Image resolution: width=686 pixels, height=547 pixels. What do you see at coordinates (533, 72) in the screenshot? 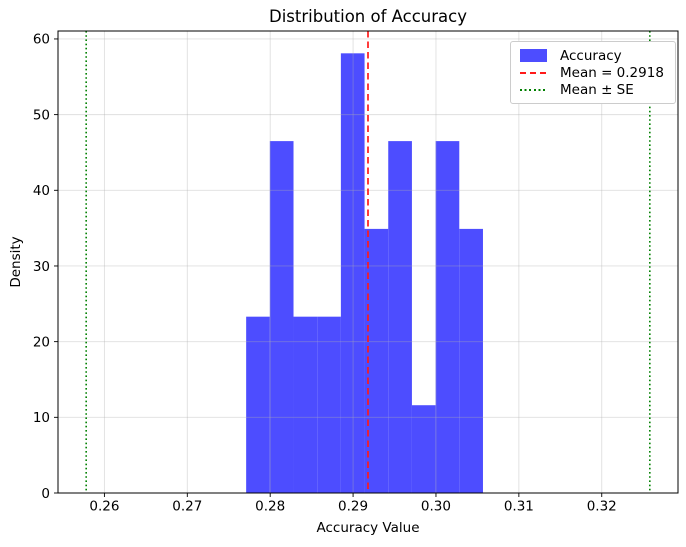
I see `legend-swatch-mean-line` at bounding box center [533, 72].